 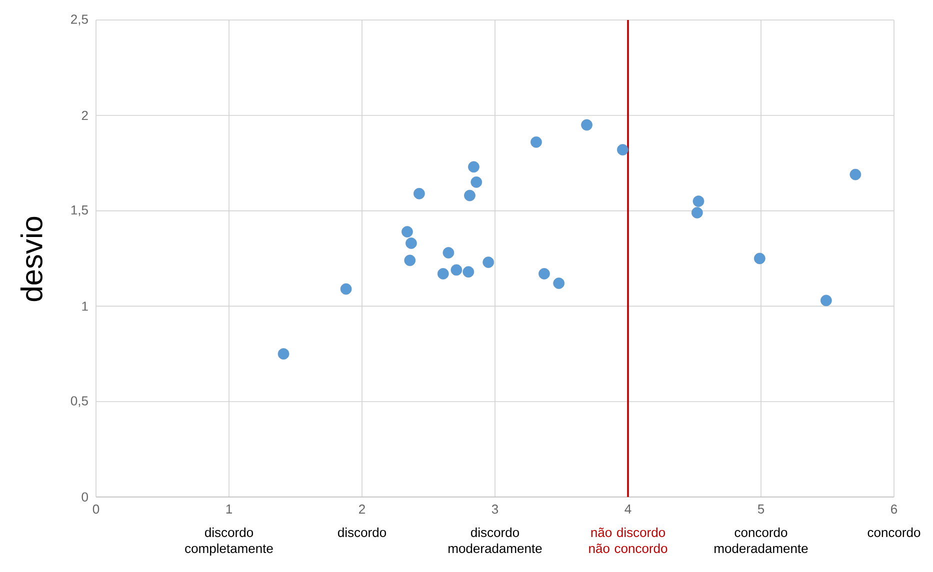 I want to click on text: concordo, so click(x=894, y=533).